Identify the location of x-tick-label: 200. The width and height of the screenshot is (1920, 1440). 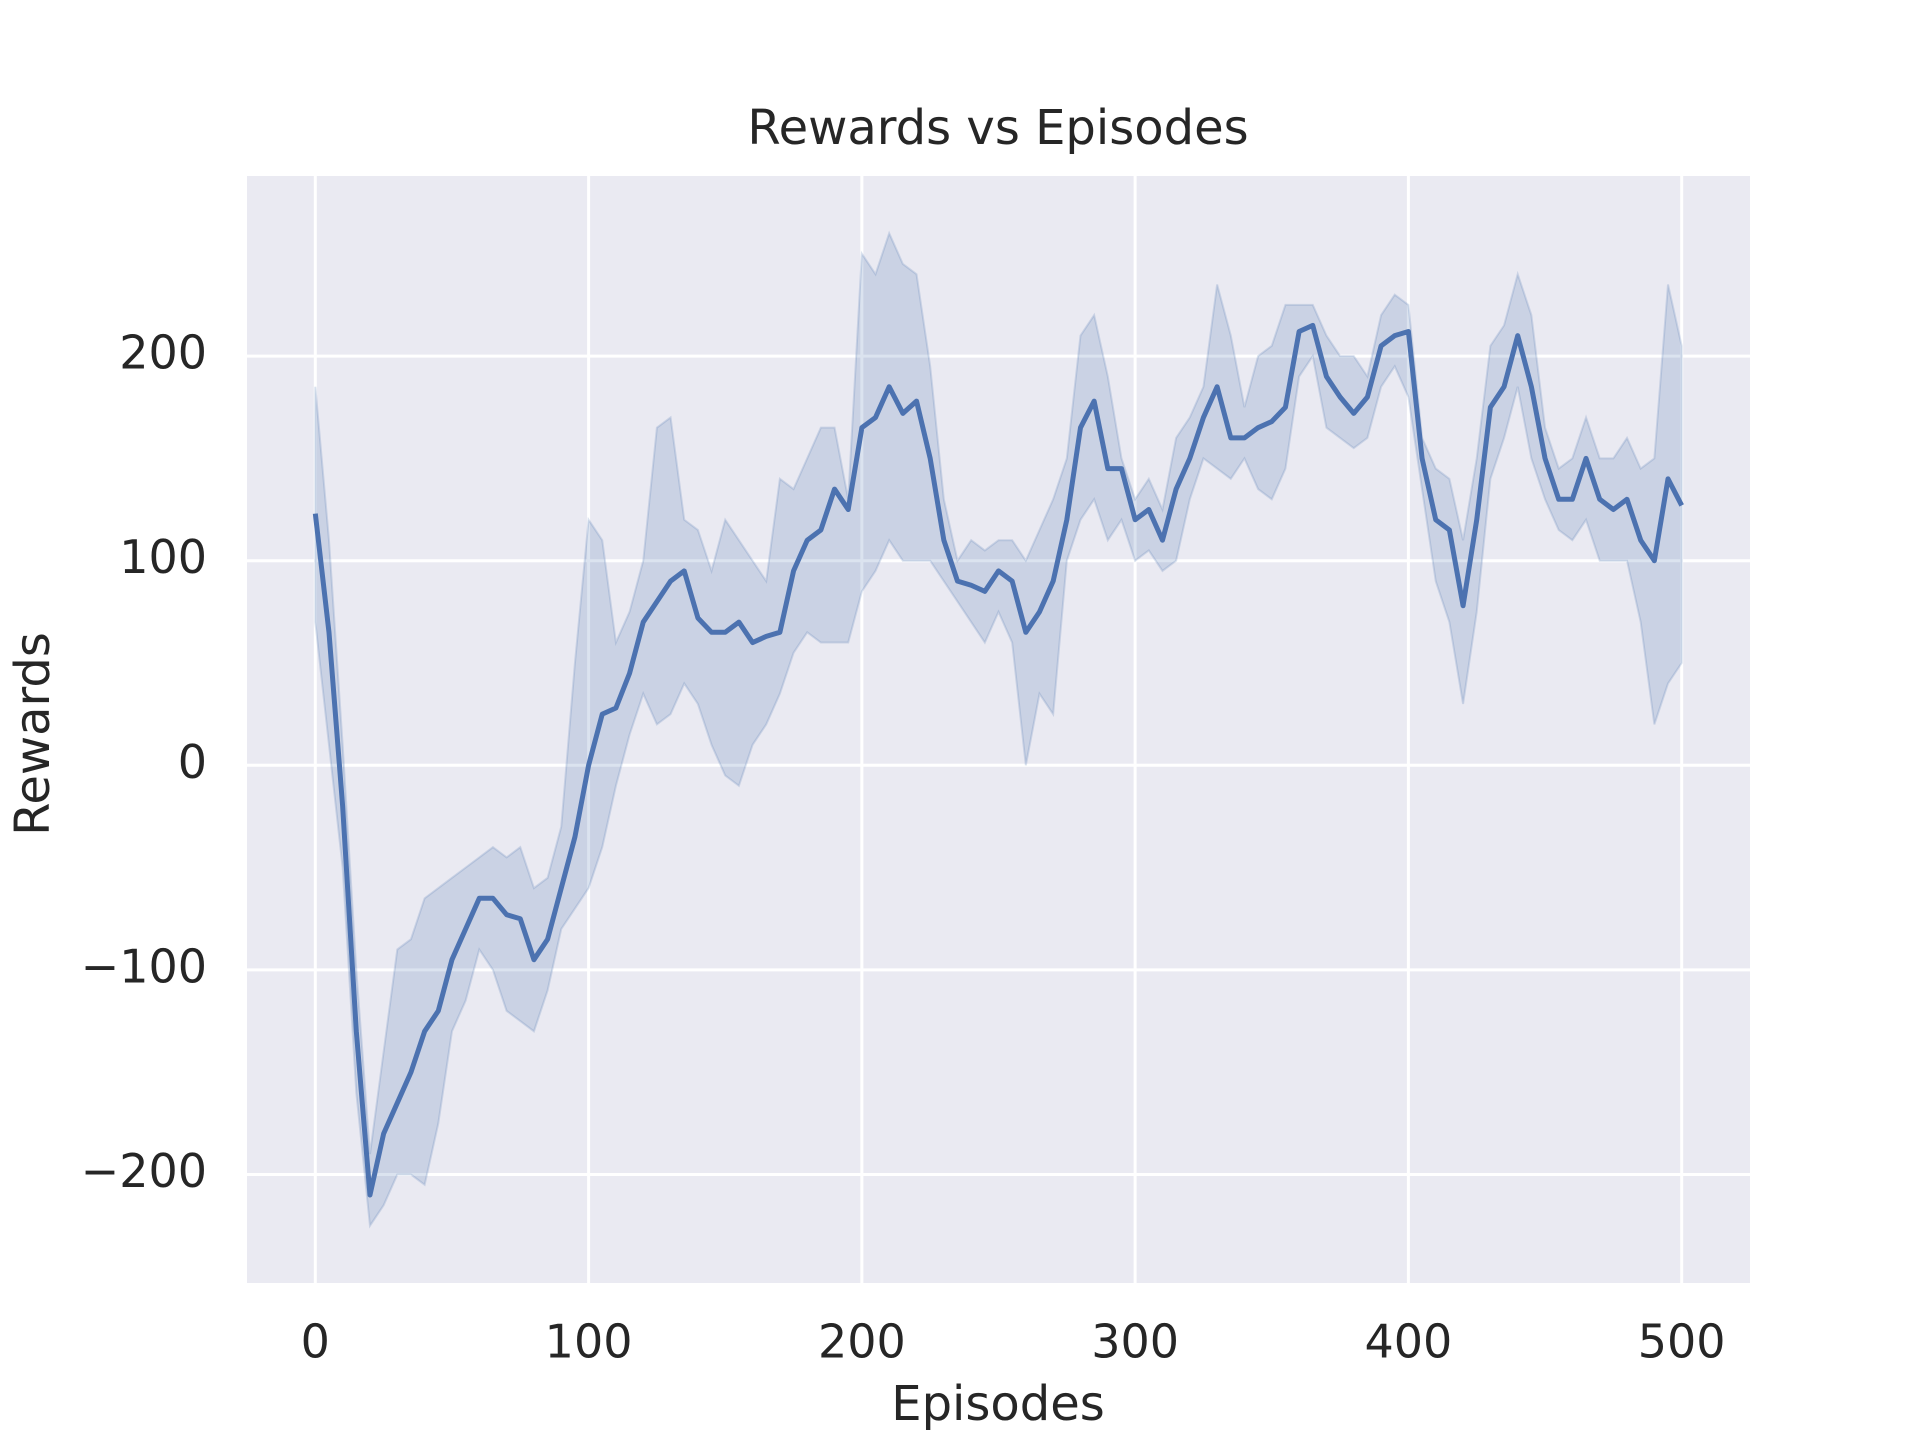
(862, 1342).